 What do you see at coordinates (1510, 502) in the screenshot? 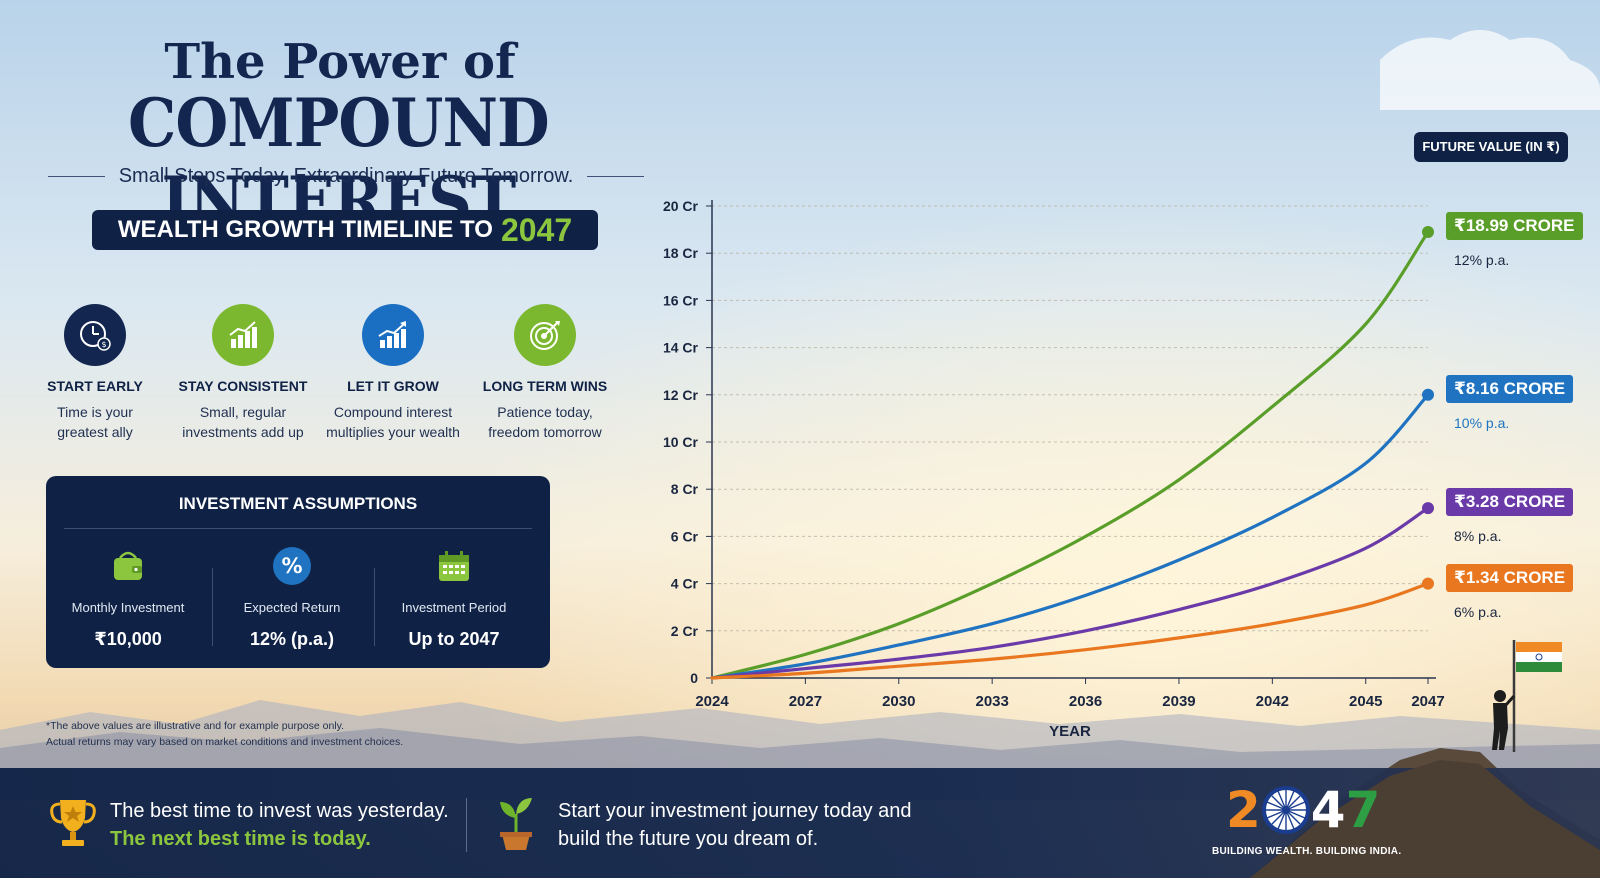
I see `series-value-tag: ₹3.28 CRORE` at bounding box center [1510, 502].